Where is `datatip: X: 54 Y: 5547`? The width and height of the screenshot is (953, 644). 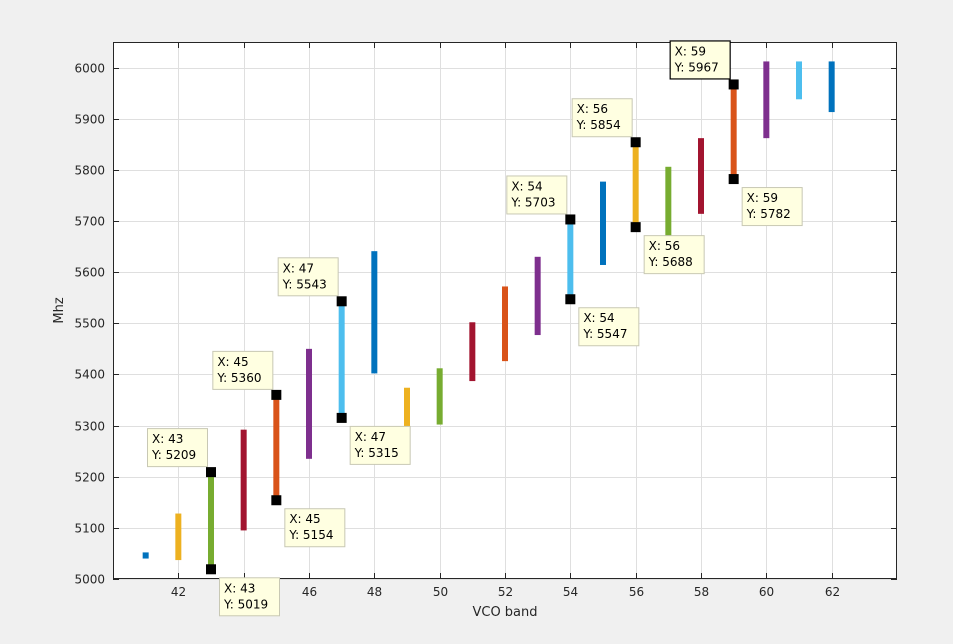
datatip: X: 54 Y: 5547 is located at coordinates (602, 320).